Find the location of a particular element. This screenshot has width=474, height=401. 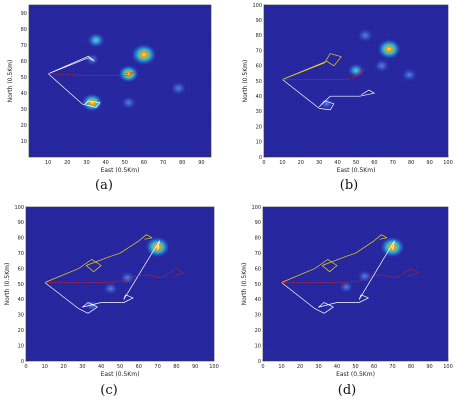

panel-d-ytick-10: 100 is located at coordinates (256, 208).